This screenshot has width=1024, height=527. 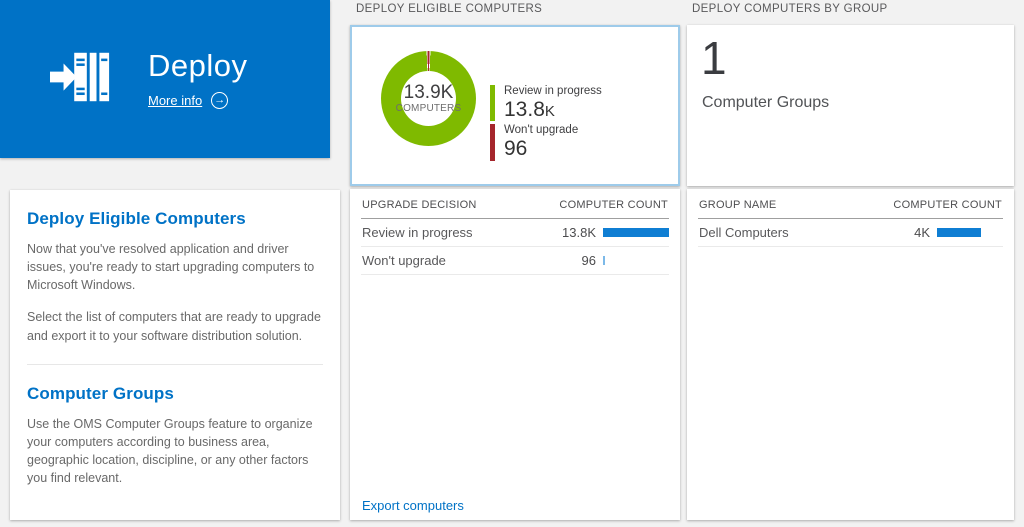 I want to click on table-row: Review in progress 13.8K, so click(x=515, y=233).